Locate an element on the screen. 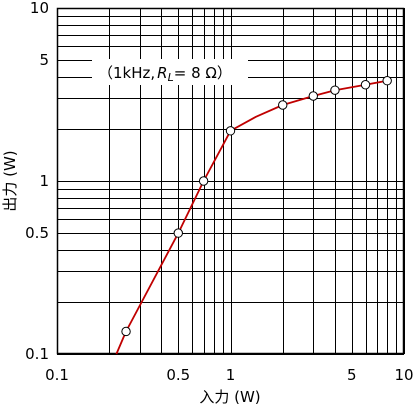  annotation-background is located at coordinates (170, 72).